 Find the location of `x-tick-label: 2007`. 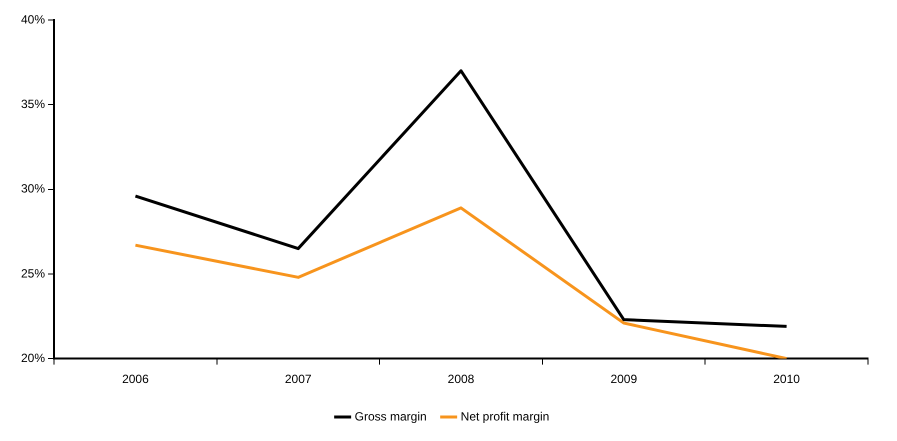

x-tick-label: 2007 is located at coordinates (298, 379).